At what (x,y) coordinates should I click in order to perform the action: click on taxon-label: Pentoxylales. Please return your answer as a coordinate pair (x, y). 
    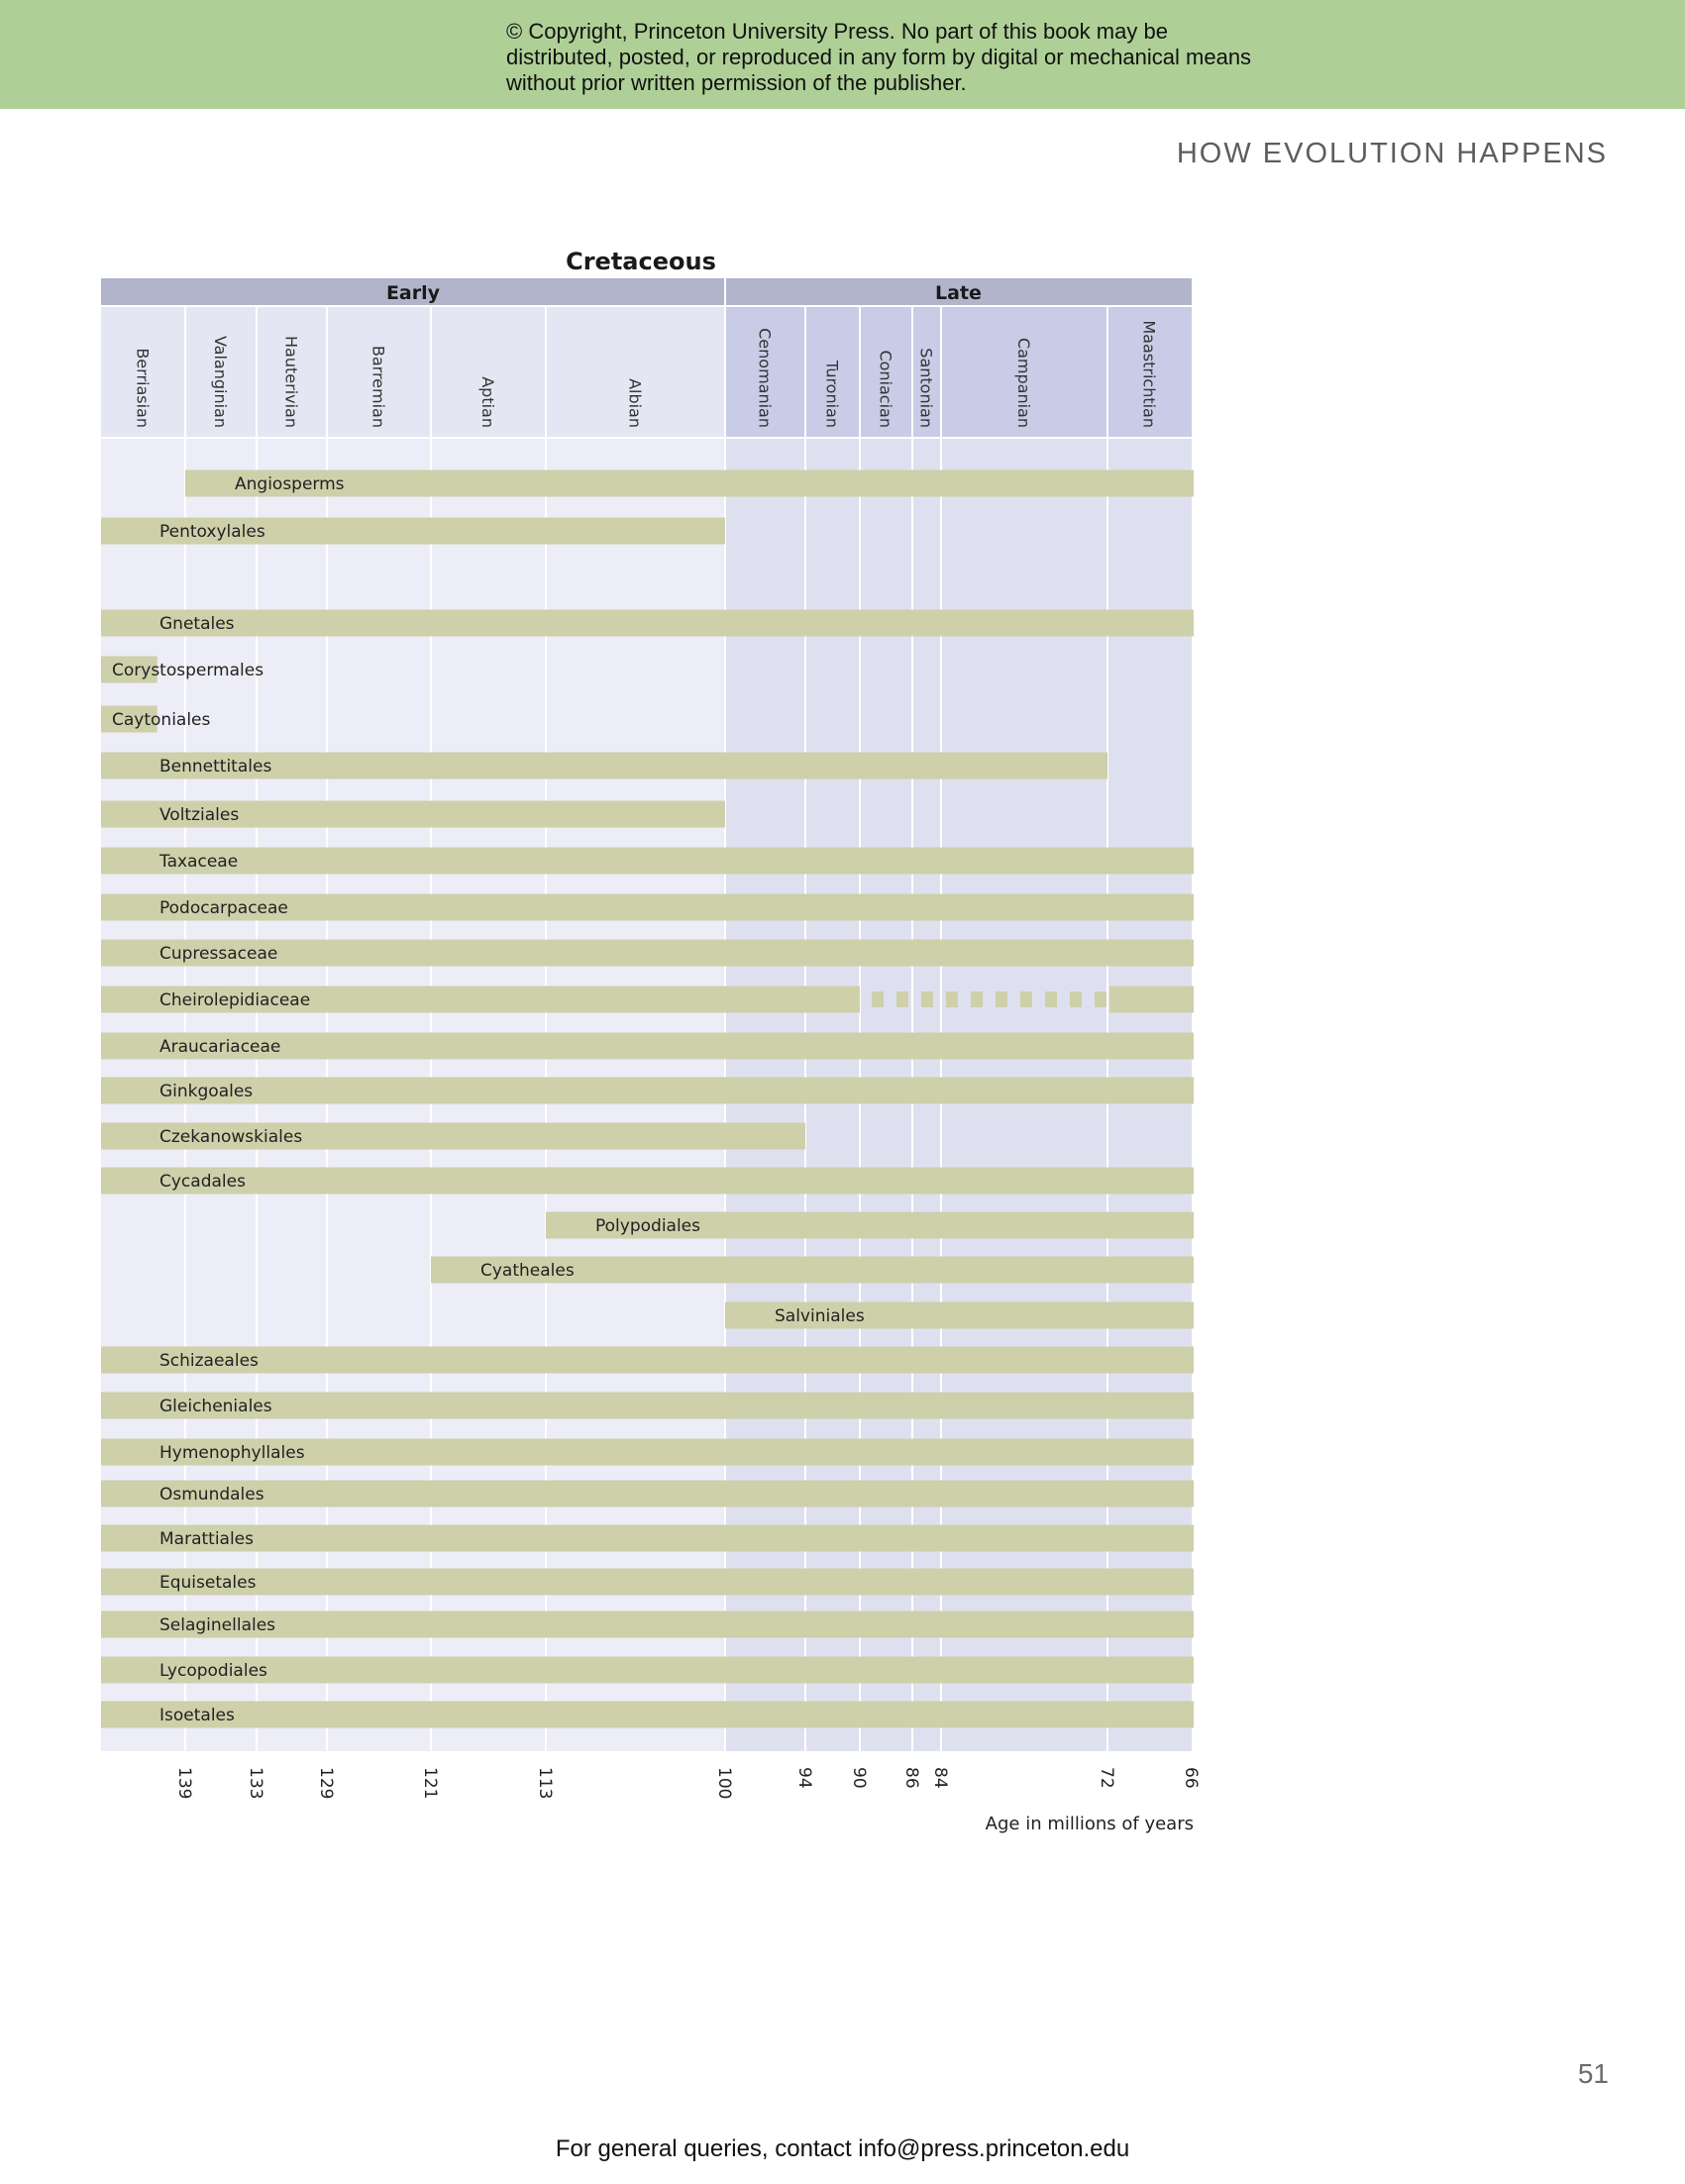
    Looking at the image, I should click on (212, 532).